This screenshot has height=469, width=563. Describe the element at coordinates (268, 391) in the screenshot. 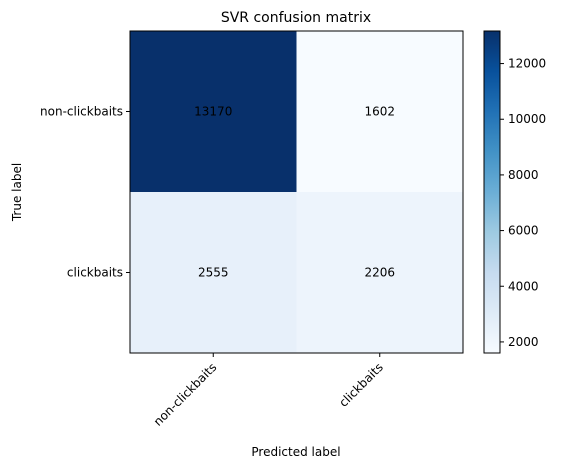

I see `x-axis-ticks: non-clickbaits clickbaits` at that location.